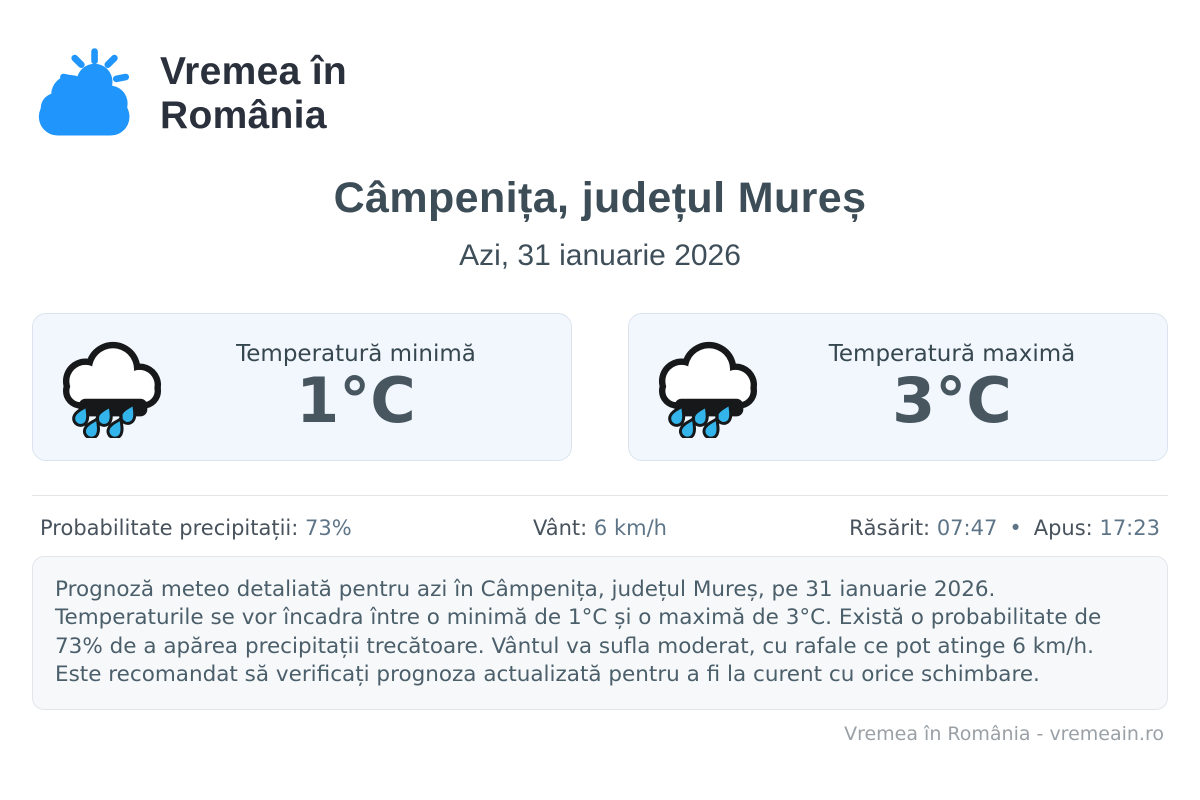 This screenshot has width=1200, height=800. I want to click on max-temperature-label: Temperatură maximă, so click(952, 354).